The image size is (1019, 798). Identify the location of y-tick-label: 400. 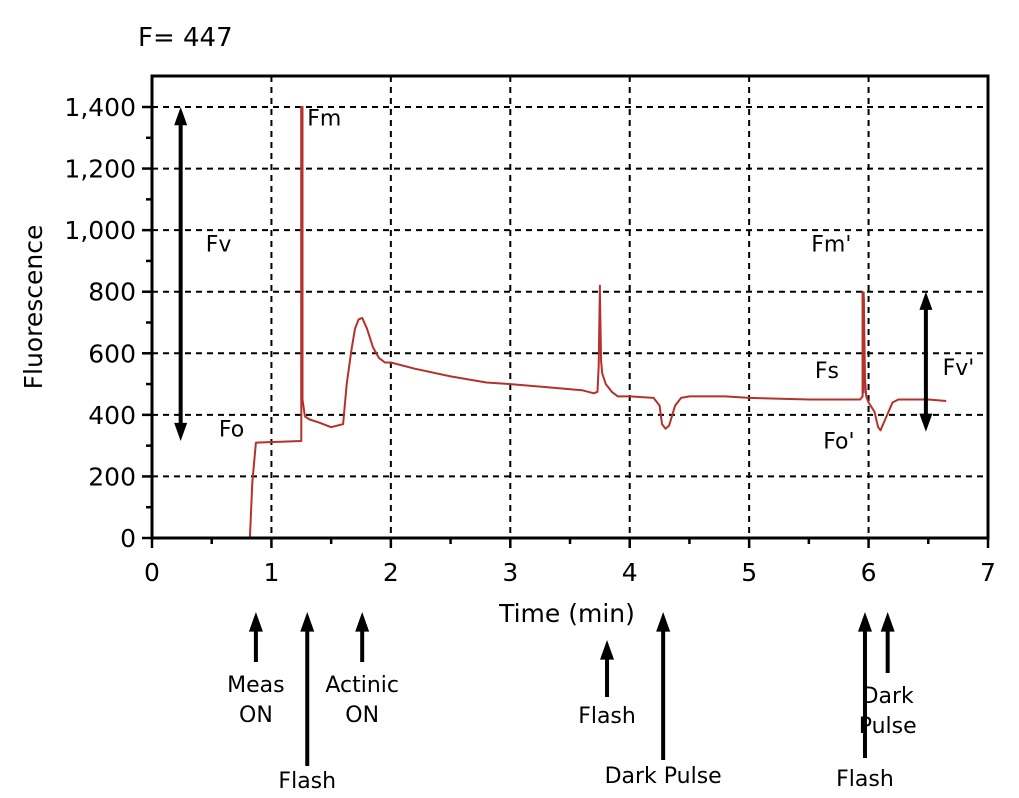
(112, 415).